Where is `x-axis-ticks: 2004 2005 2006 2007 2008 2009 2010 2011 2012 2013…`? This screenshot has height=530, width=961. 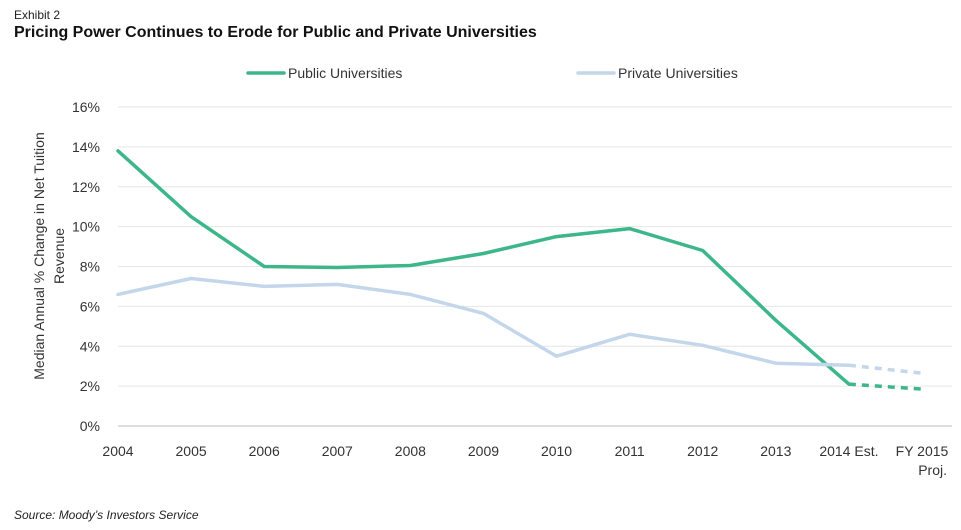 x-axis-ticks: 2004 2005 2006 2007 2008 2009 2010 2011 2012 2013… is located at coordinates (525, 460).